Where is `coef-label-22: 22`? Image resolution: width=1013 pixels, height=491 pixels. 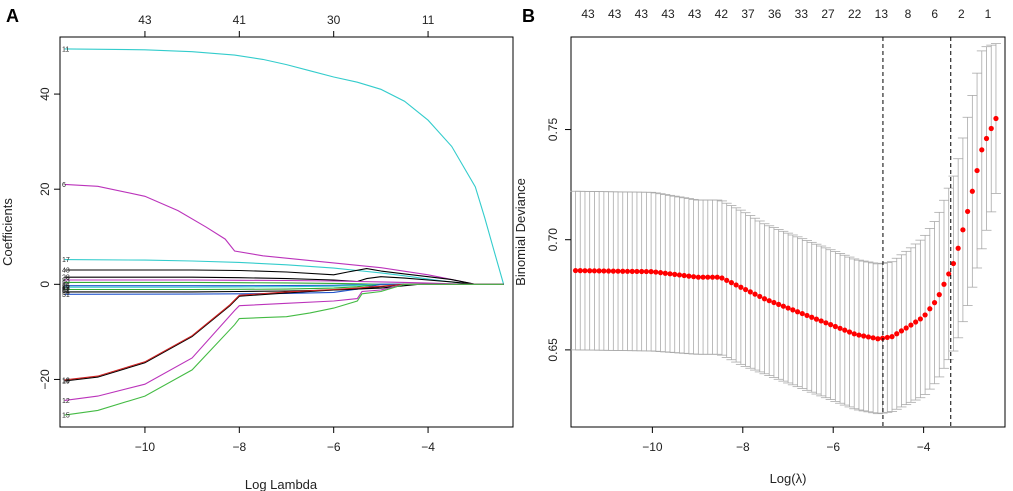
coef-label-22: 22 is located at coordinates (66, 288).